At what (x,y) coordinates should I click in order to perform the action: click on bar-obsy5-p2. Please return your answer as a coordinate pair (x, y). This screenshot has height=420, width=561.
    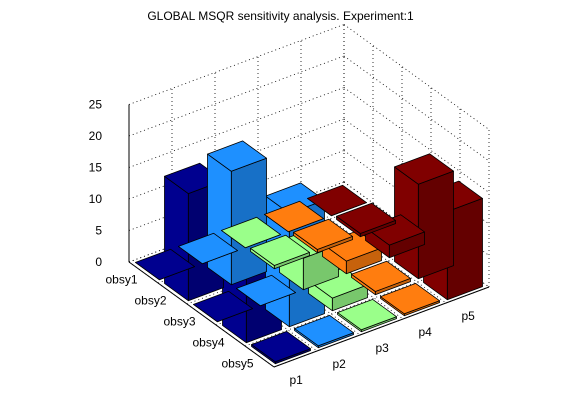
    Looking at the image, I should click on (324, 331).